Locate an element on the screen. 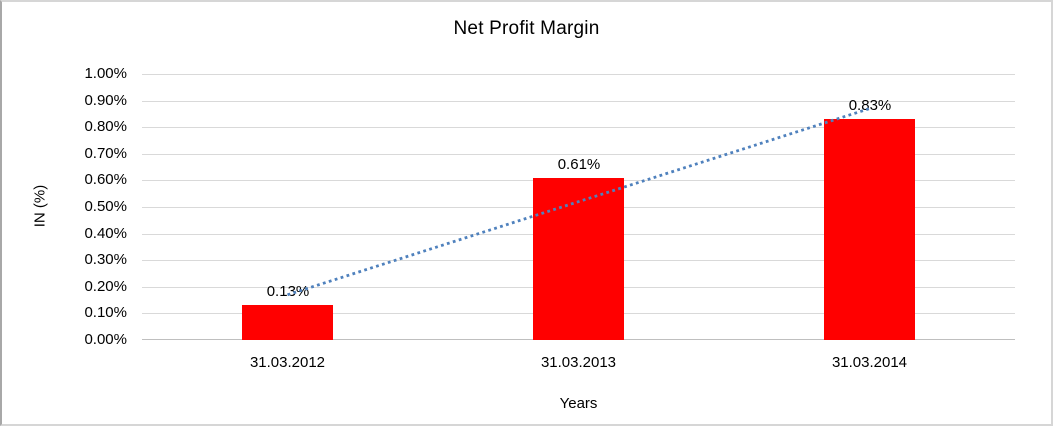 This screenshot has height=426, width=1053. bar-data-label: 0.61% is located at coordinates (579, 164).